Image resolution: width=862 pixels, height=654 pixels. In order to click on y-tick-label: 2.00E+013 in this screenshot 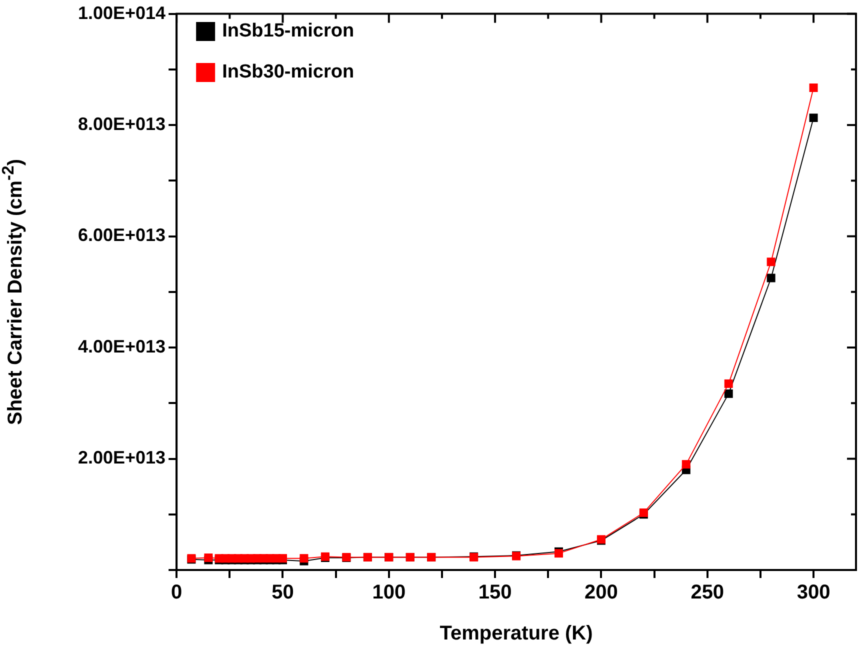, I will do `click(122, 458)`.